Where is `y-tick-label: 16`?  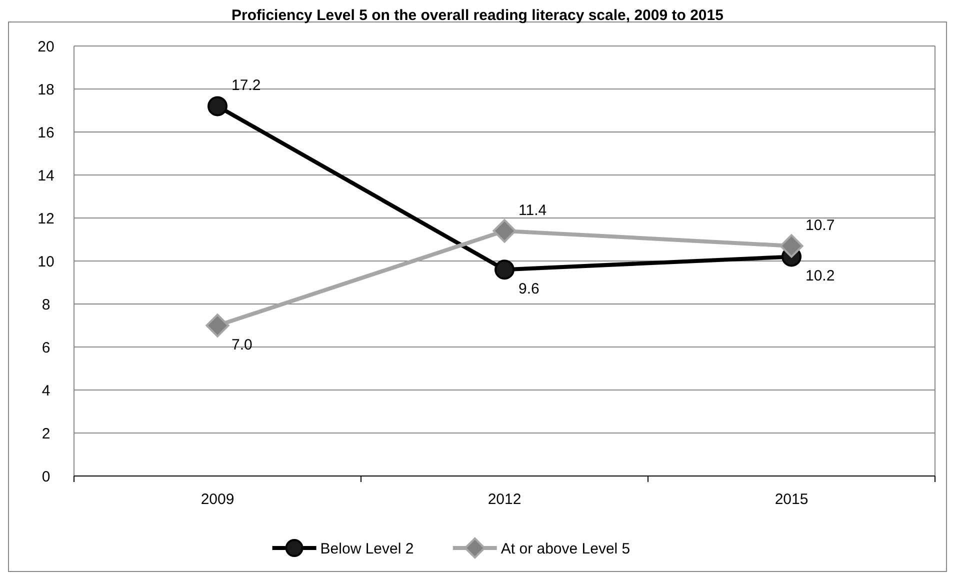
y-tick-label: 16 is located at coordinates (46, 133).